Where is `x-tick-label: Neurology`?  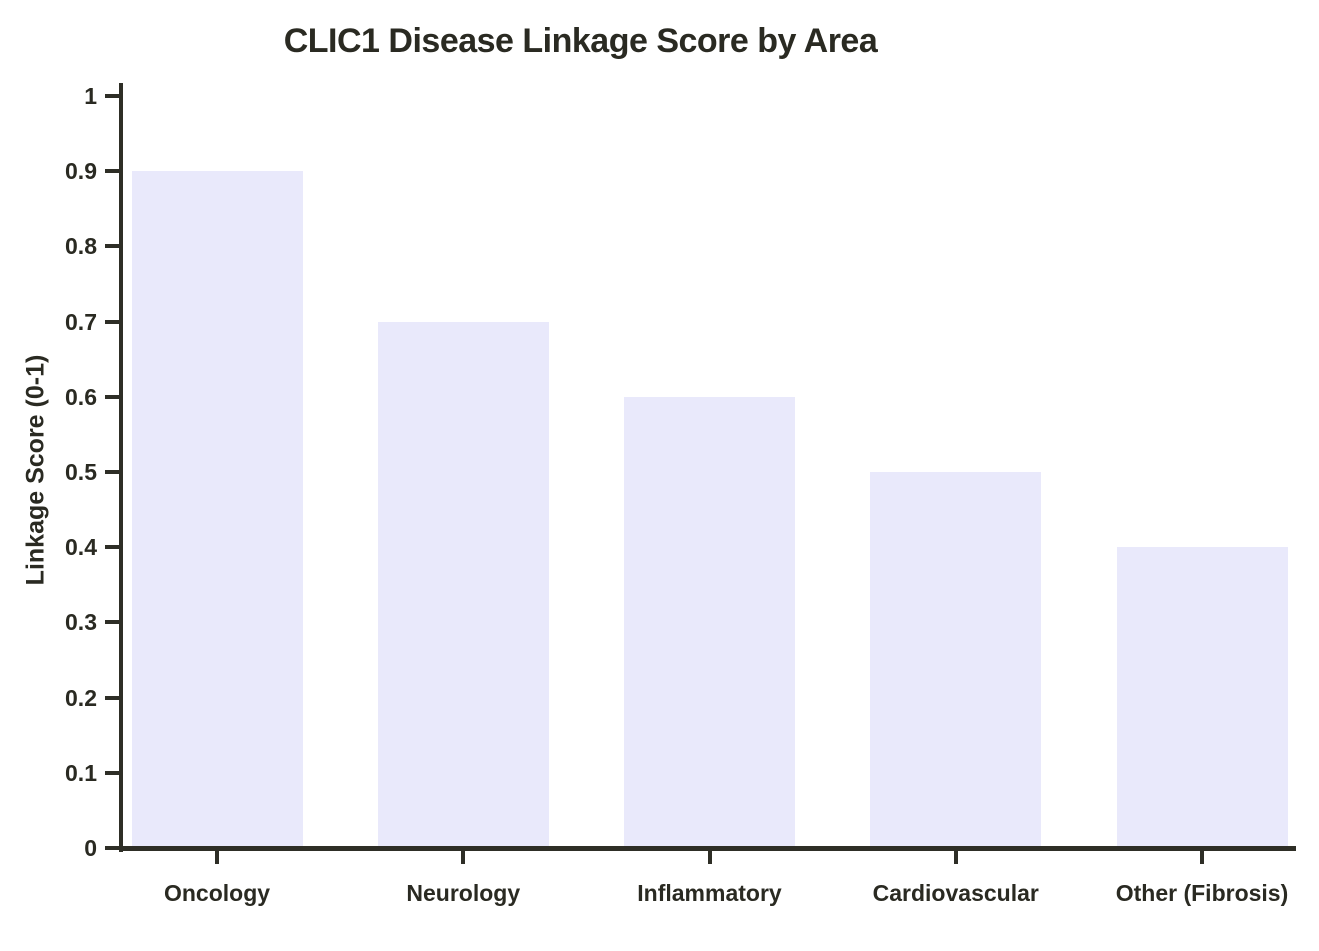 x-tick-label: Neurology is located at coordinates (463, 893).